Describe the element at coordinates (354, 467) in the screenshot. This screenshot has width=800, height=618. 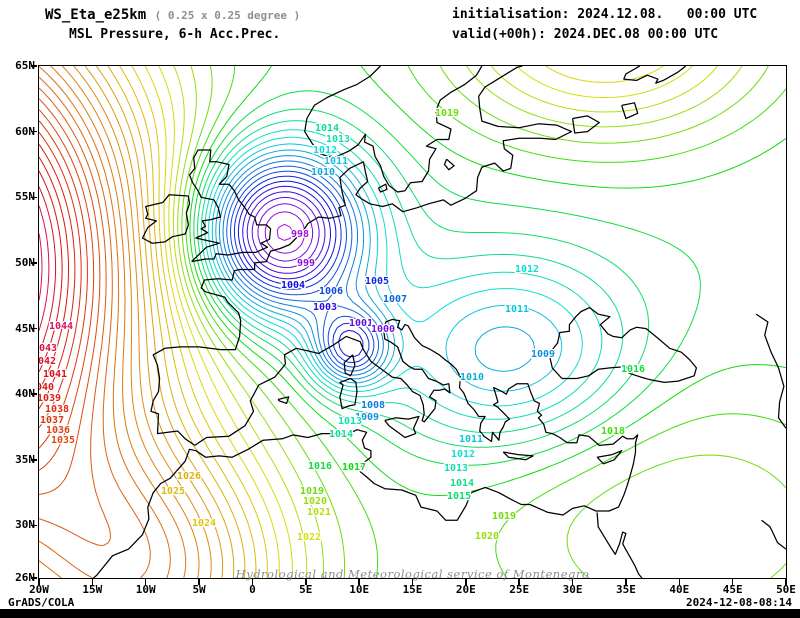
I see `contour-label: 1017` at that location.